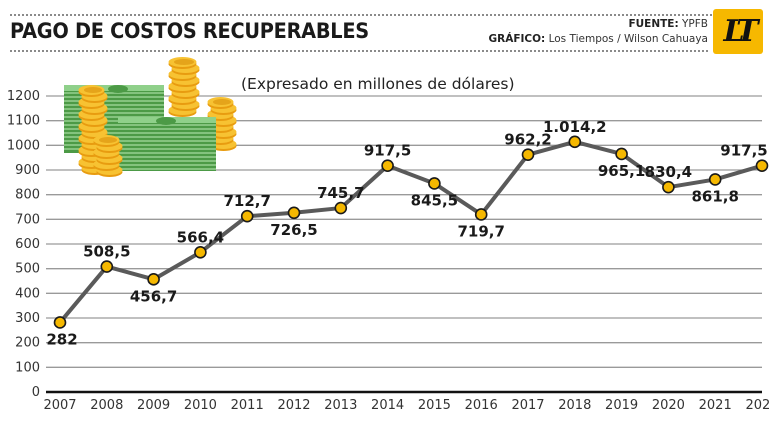 The height and width of the screenshot is (430, 770). I want to click on y-axis-ticks: 0 100 200 300 400 500 600 700 800 900 1000 1100 1200, so click(23, 244).